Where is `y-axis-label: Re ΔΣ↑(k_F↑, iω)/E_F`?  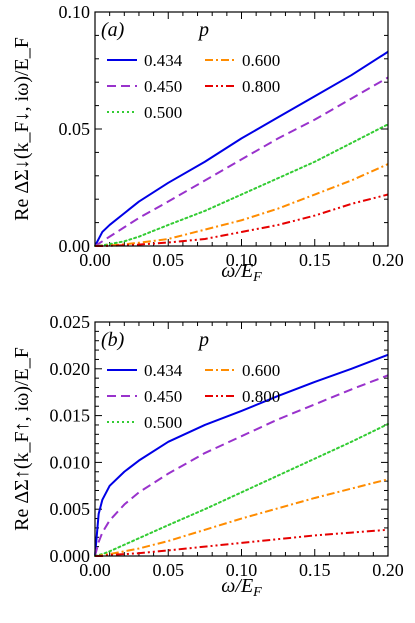
y-axis-label: Re ΔΣ↑(k_F↑, iω)/E_F is located at coordinates (22, 439).